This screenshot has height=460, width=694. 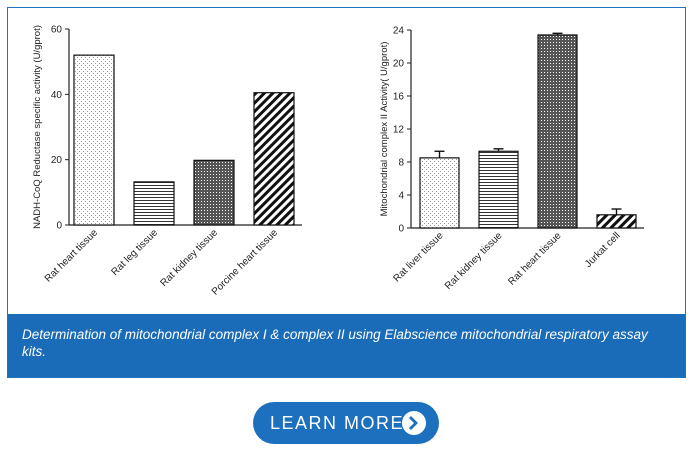 I want to click on y-tick-label: 4, so click(x=401, y=196).